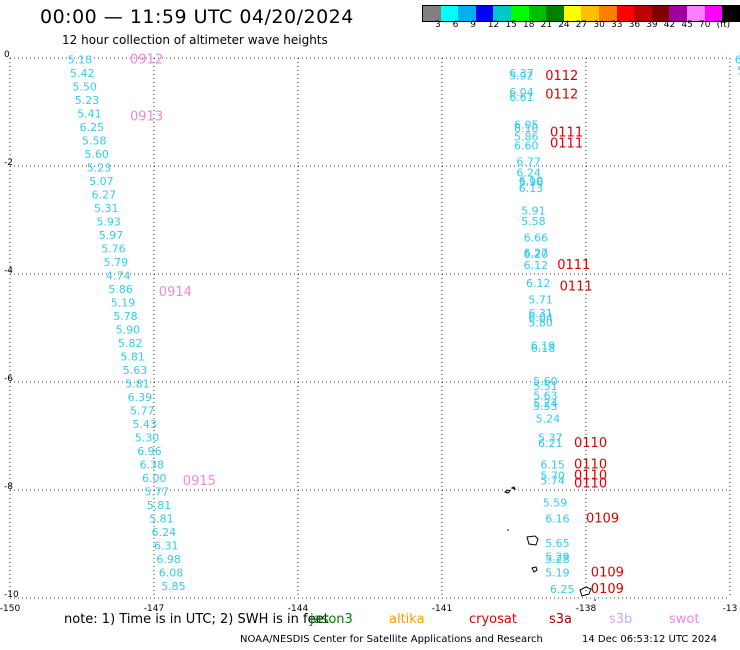 This screenshot has width=740, height=650. I want to click on wave-height-value: 5.79, so click(116, 262).